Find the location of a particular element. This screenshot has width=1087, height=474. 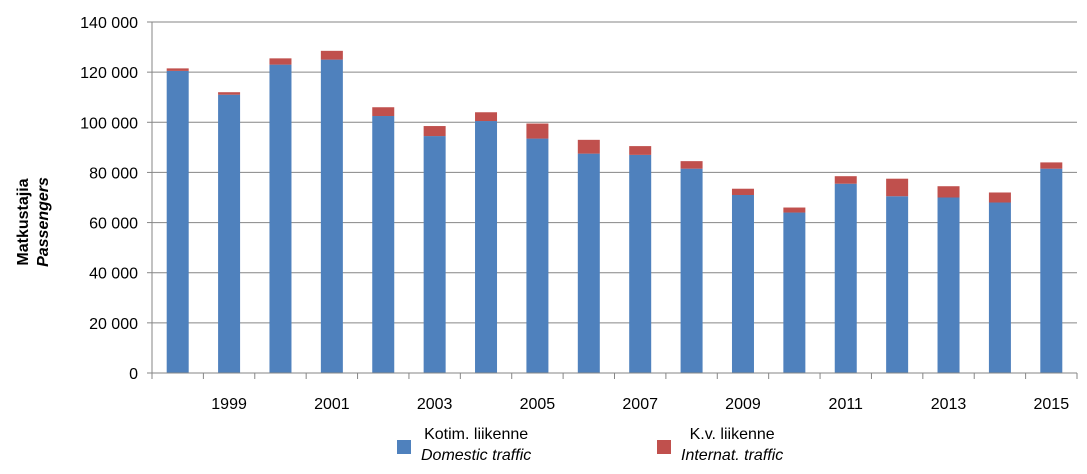

x-tick-label: 2001 is located at coordinates (332, 404).